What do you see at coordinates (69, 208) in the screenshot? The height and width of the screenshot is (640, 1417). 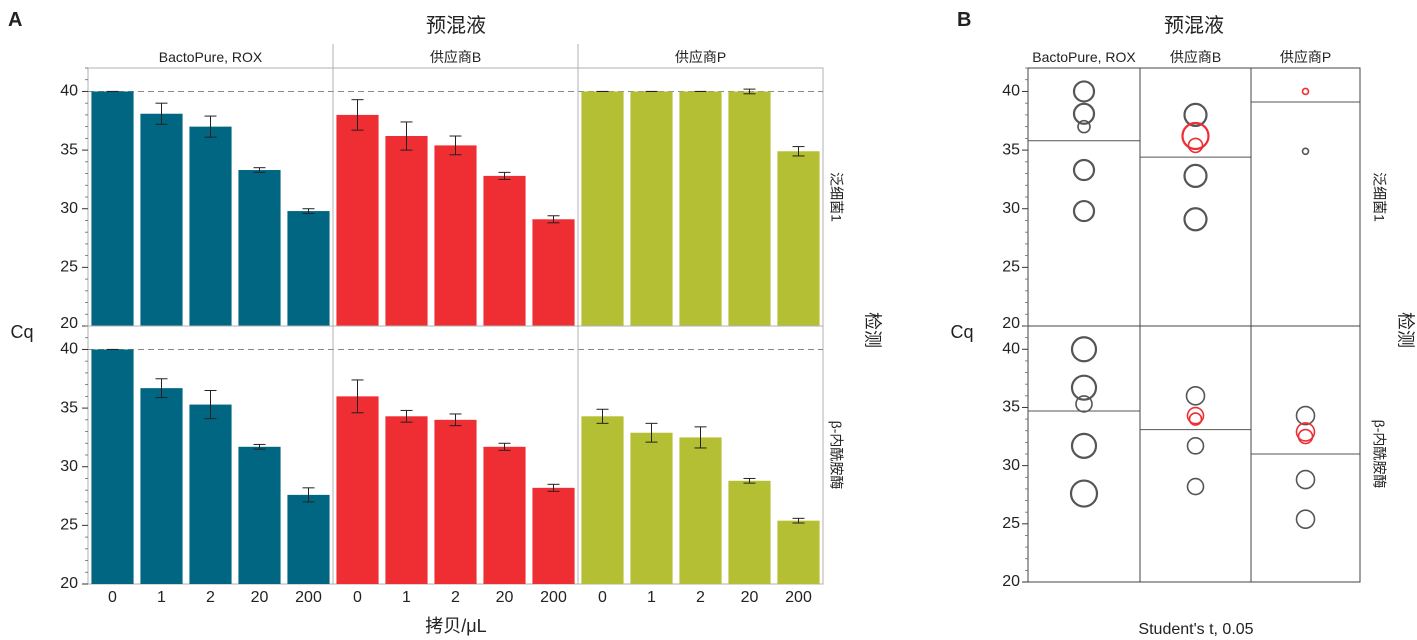 I see `panel-a-ytick-label: 30` at bounding box center [69, 208].